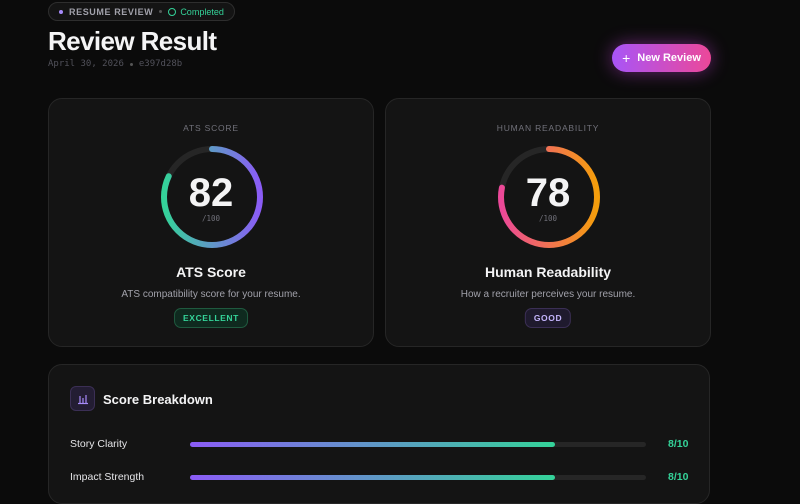 The height and width of the screenshot is (504, 800). Describe the element at coordinates (202, 11) in the screenshot. I see `status-text: Completed` at that location.